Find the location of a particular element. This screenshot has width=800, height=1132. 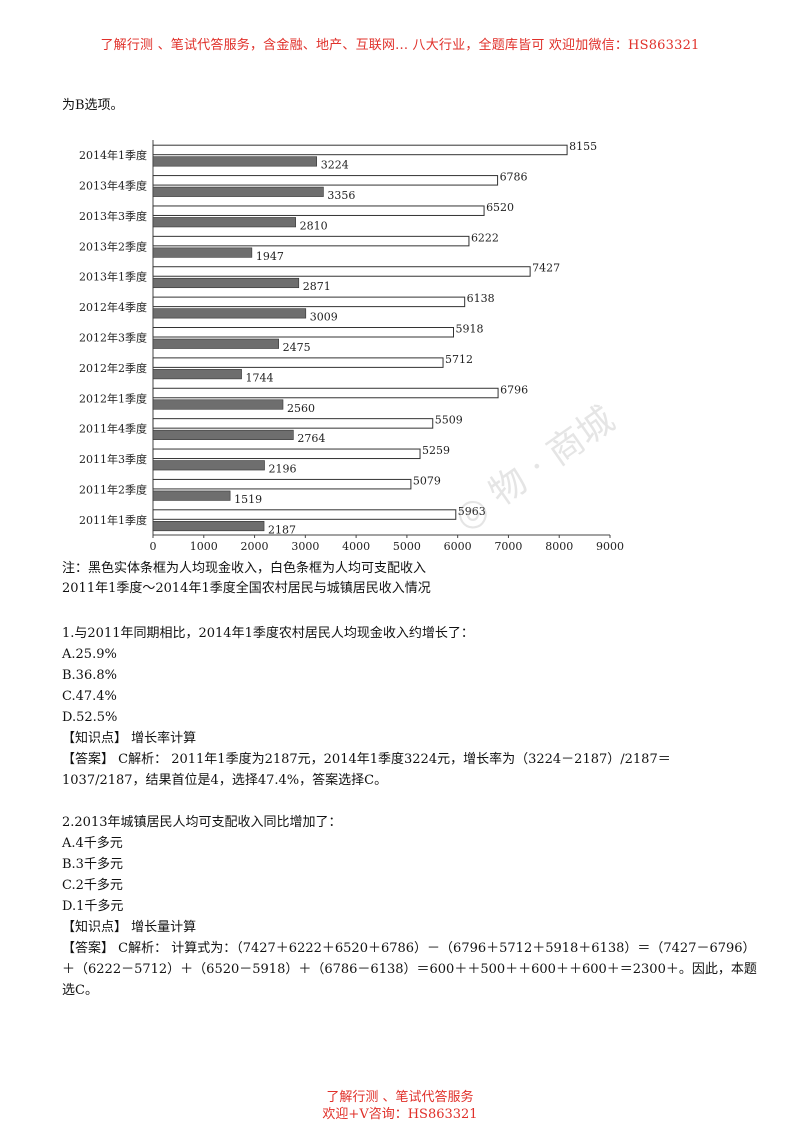

x-tick-label: 7000 is located at coordinates (508, 546).